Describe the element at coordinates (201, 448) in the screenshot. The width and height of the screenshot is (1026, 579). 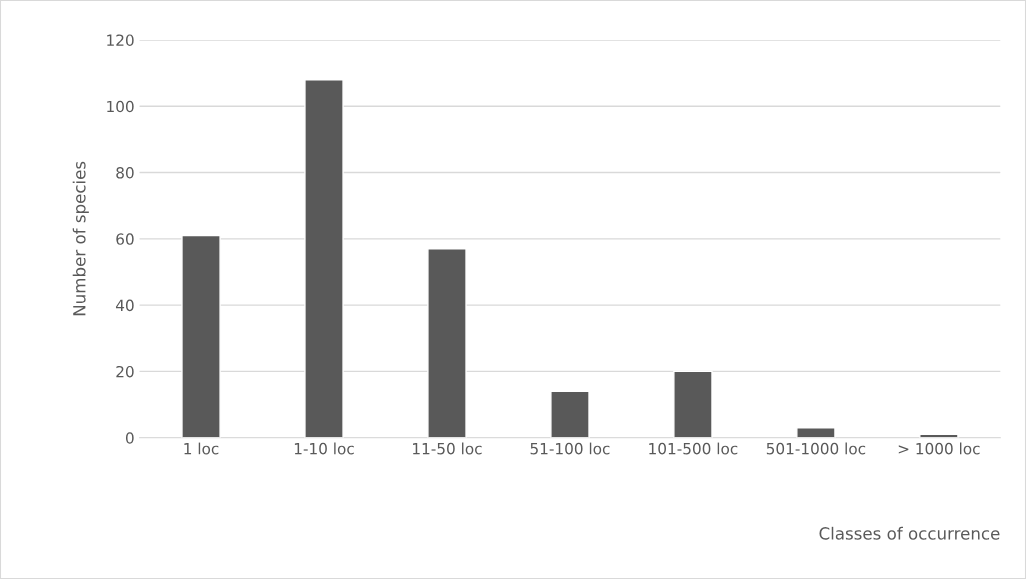
I see `x-tick-label: 1 loc` at that location.